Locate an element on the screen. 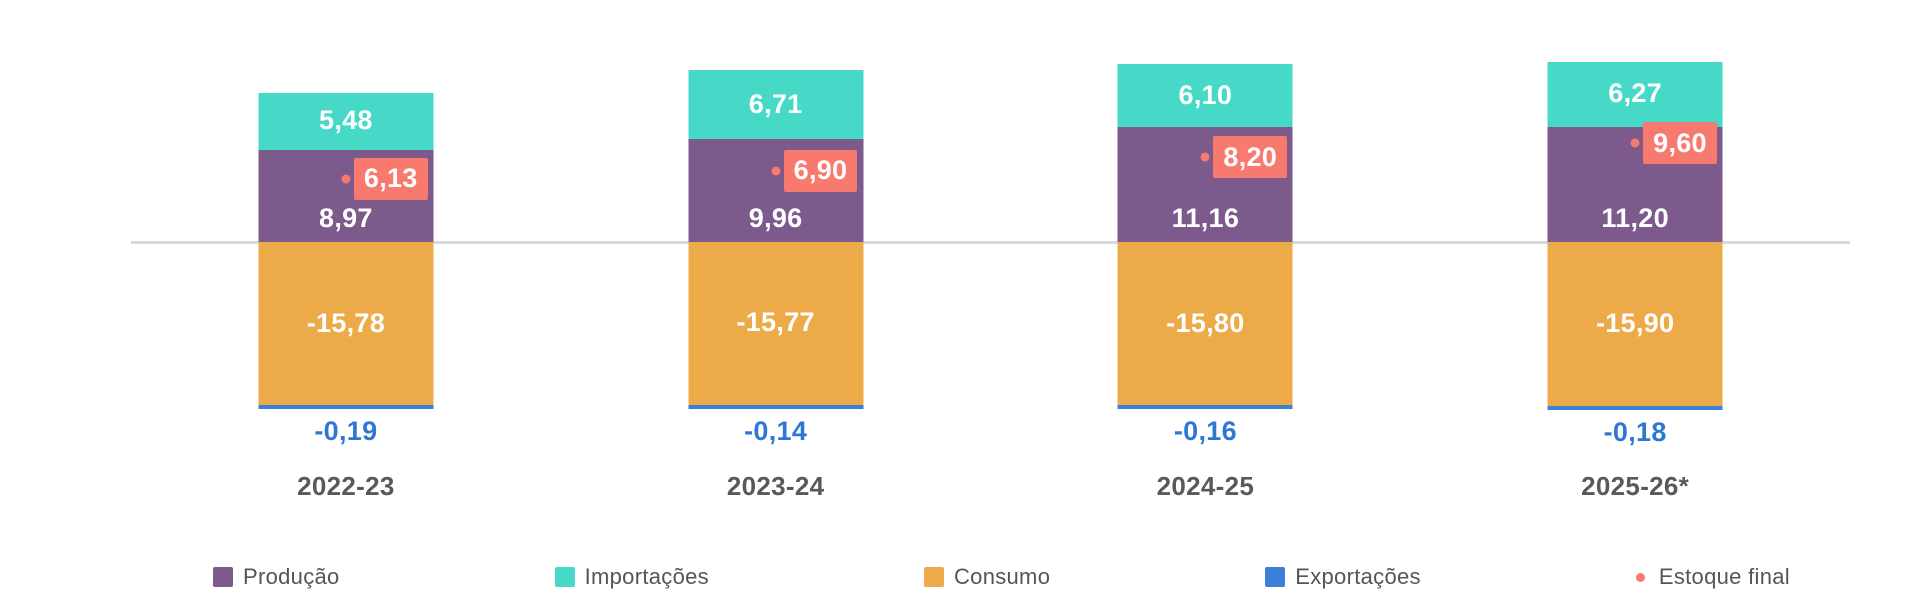 Image resolution: width=1920 pixels, height=607 pixels. legend-label: Produção is located at coordinates (291, 576).